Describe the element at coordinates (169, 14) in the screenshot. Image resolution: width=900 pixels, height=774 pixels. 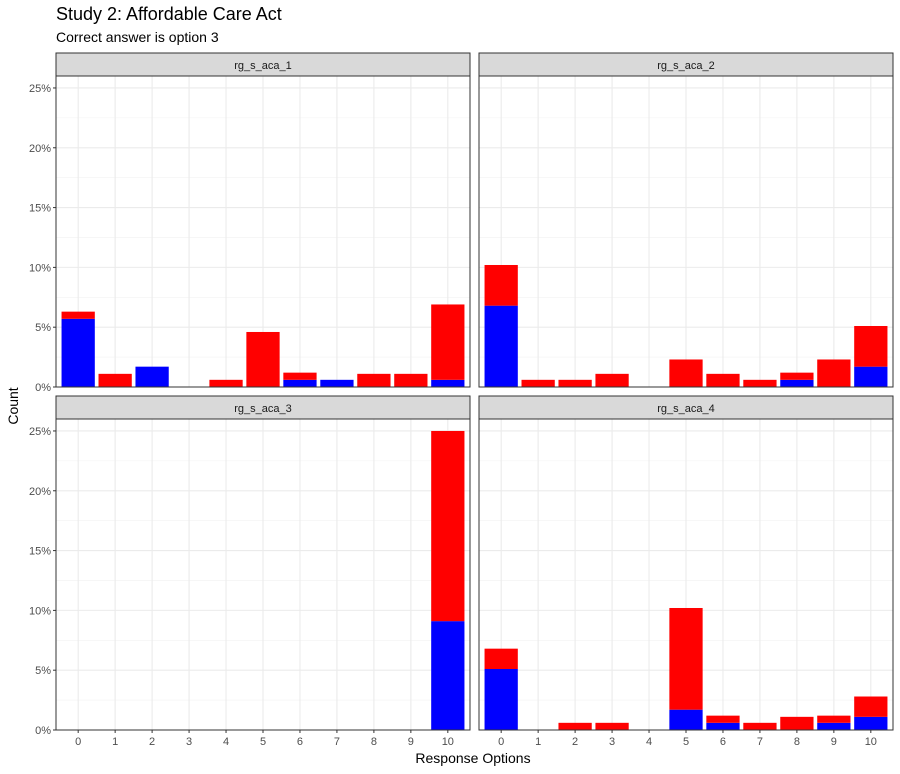
I see `chart-title: Study 2: Affordable Care Act` at that location.